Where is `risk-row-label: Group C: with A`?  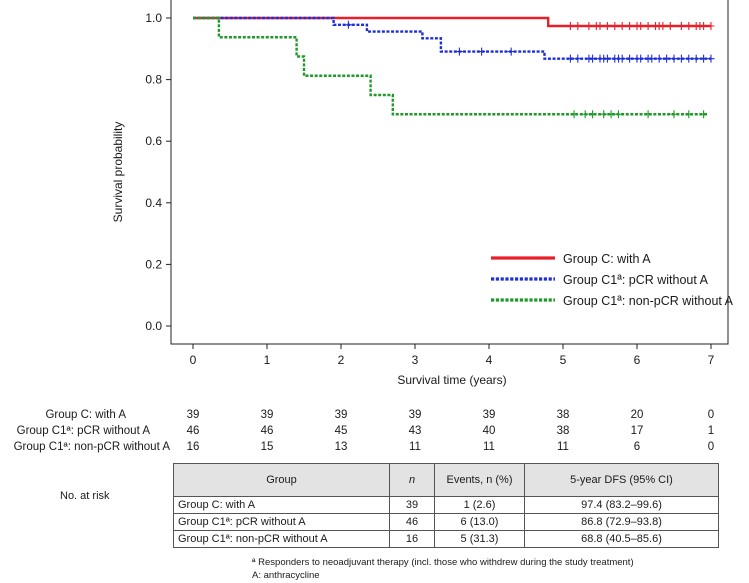 risk-row-label: Group C: with A is located at coordinates (85, 415).